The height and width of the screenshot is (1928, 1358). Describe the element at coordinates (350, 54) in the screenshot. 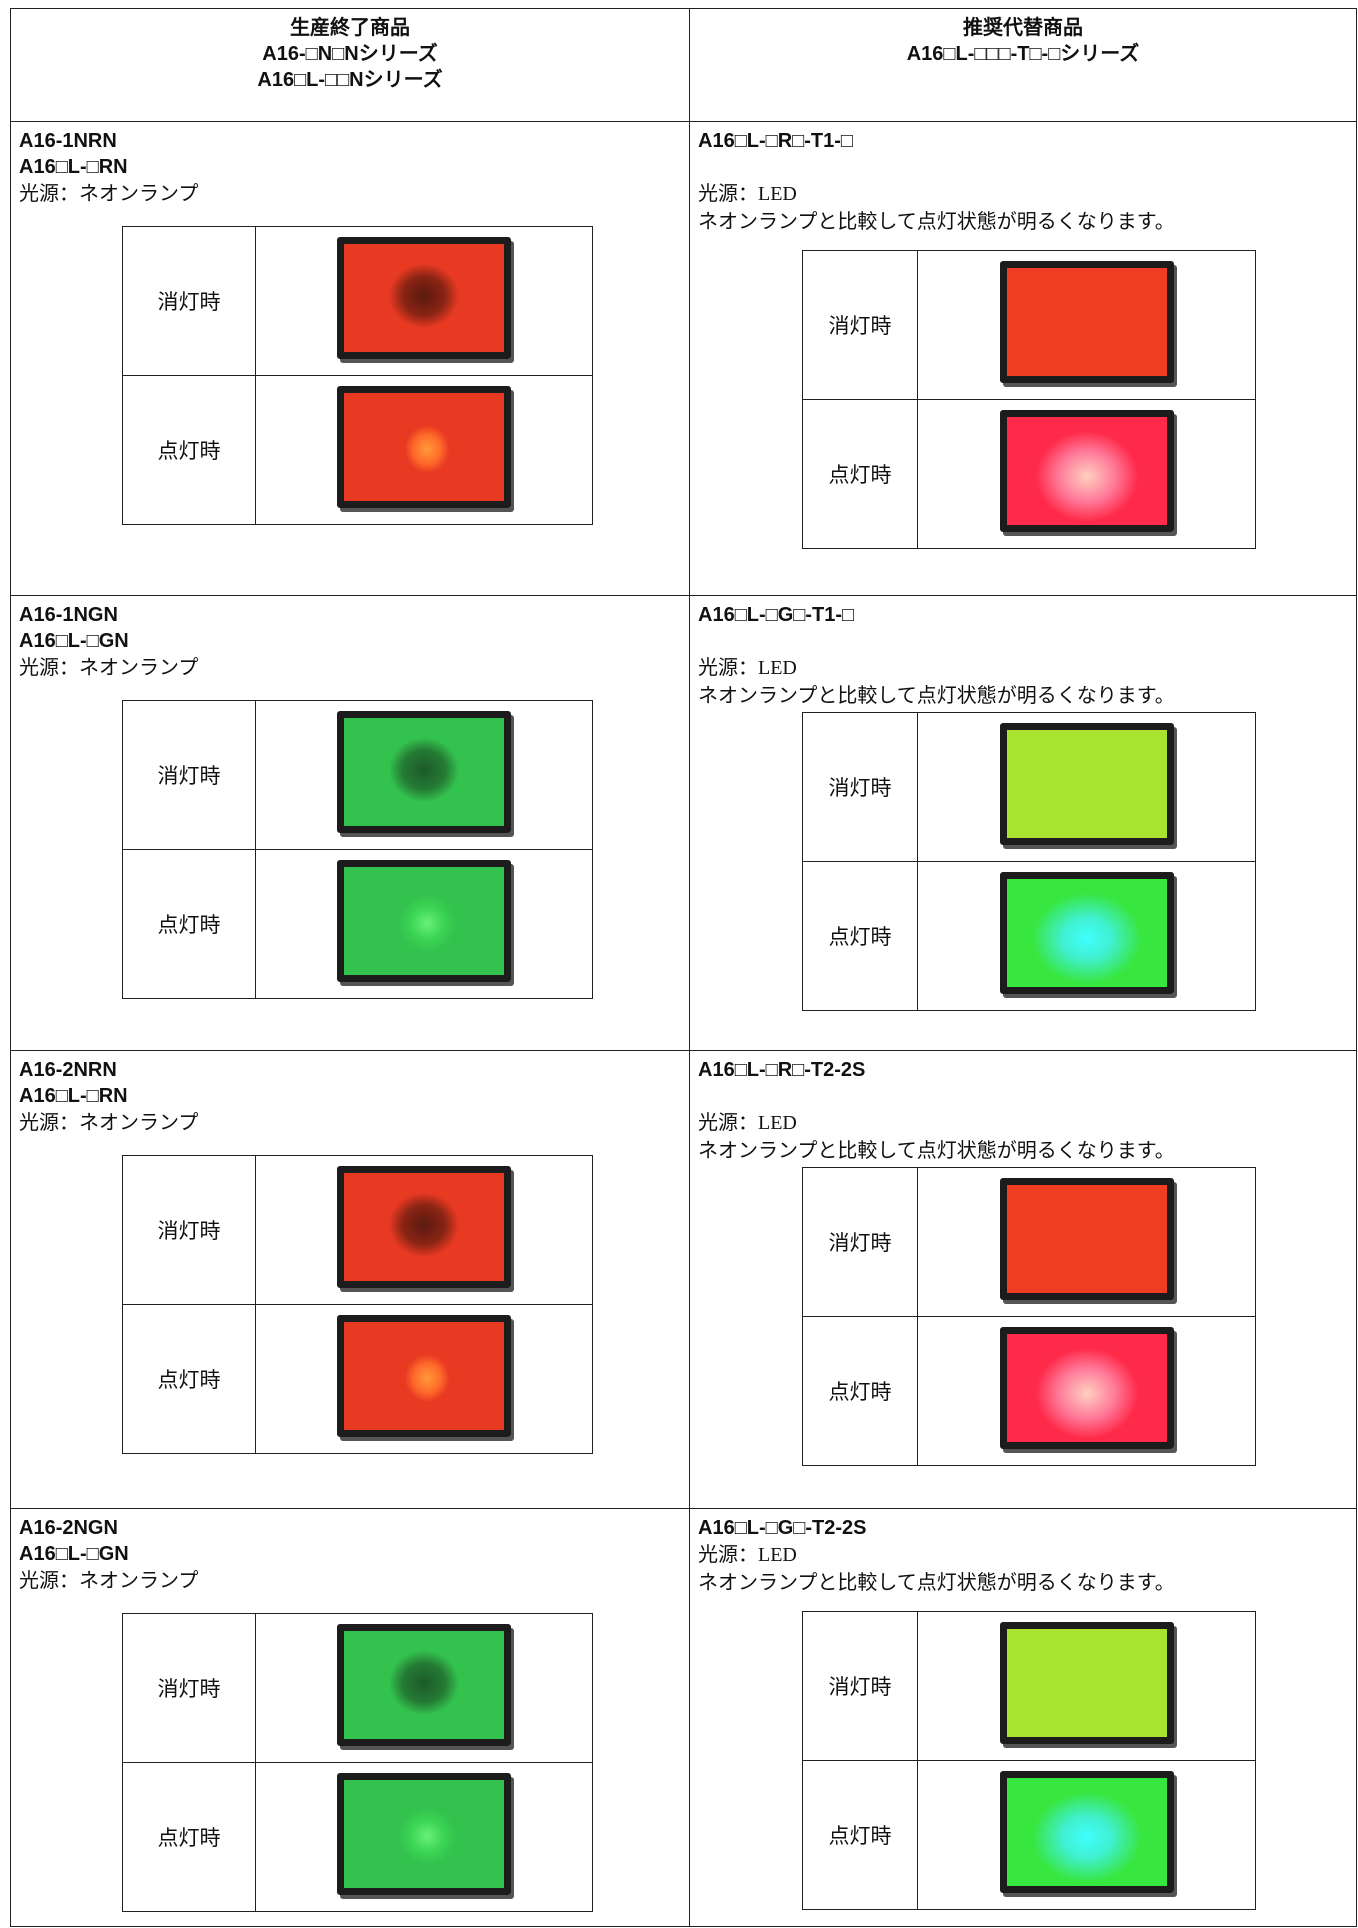

I see `header-line: A16-□N□Nシリーズ` at that location.